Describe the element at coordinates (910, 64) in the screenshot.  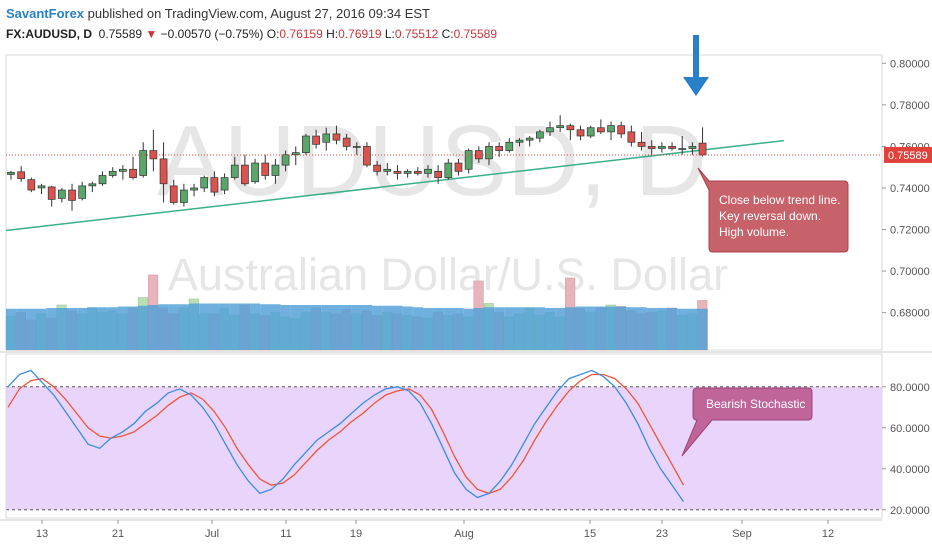
I see `price-tick-label: 0.80000` at that location.